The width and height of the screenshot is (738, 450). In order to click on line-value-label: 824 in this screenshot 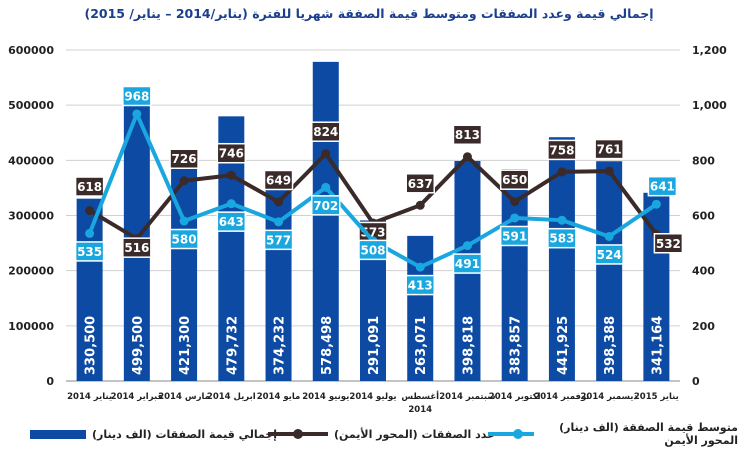, I will do `click(325, 132)`.